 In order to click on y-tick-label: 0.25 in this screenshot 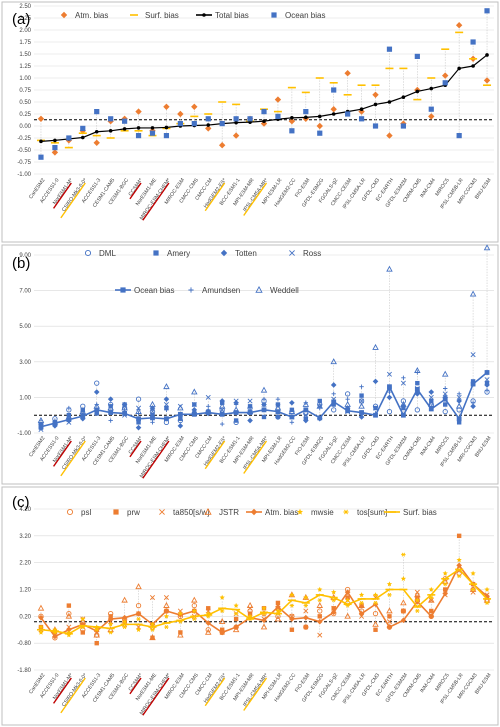, I will do `click(25, 115)`.